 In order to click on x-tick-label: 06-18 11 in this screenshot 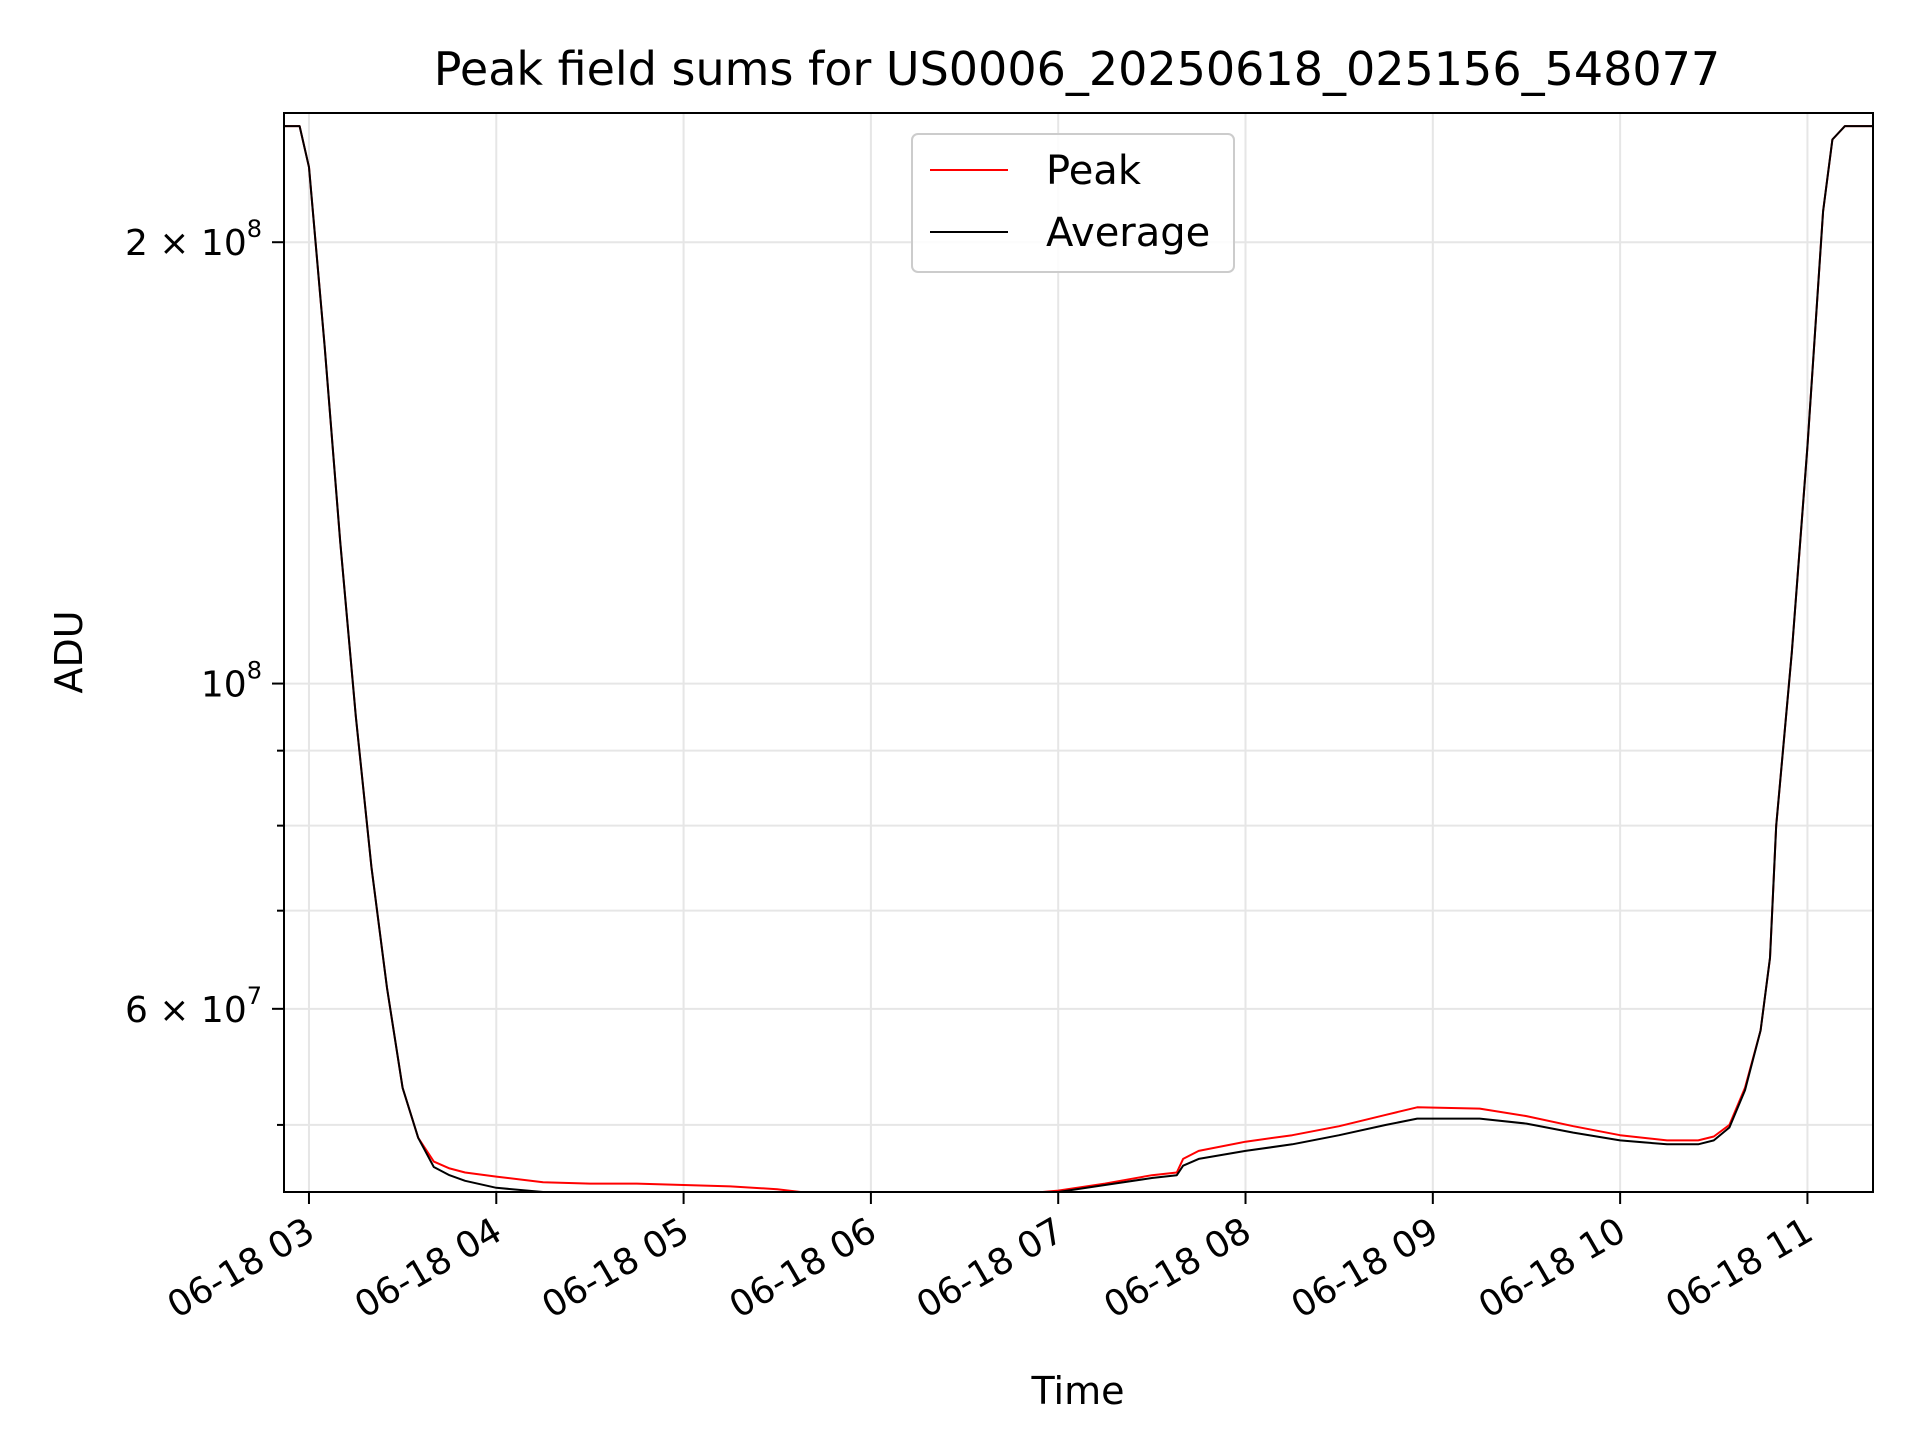, I will do `click(1739, 1268)`.